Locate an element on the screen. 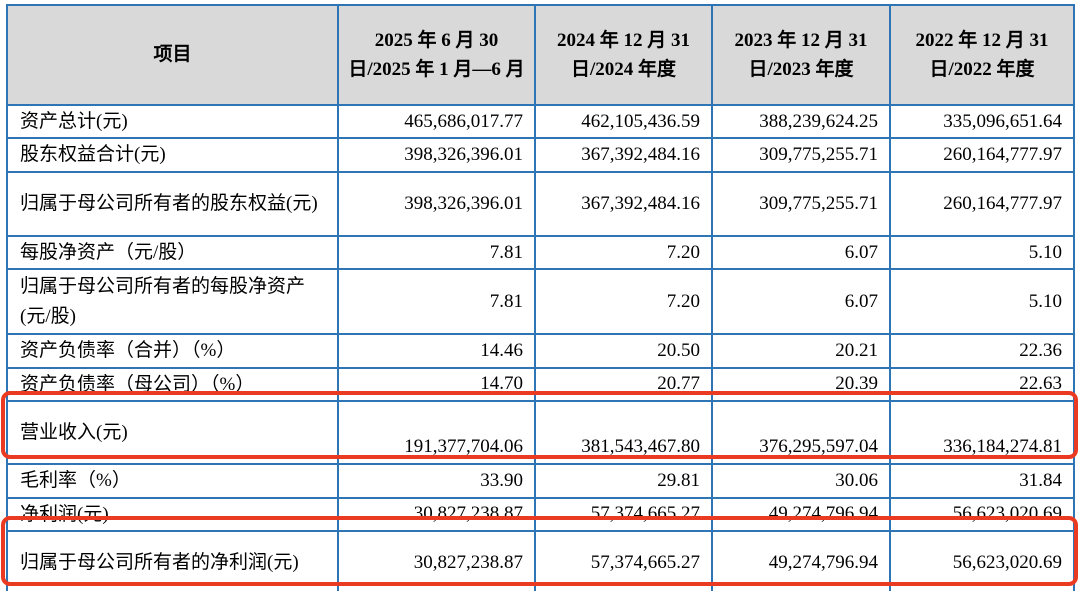 This screenshot has height=591, width=1080. cell-value: 33.90 is located at coordinates (436, 481).